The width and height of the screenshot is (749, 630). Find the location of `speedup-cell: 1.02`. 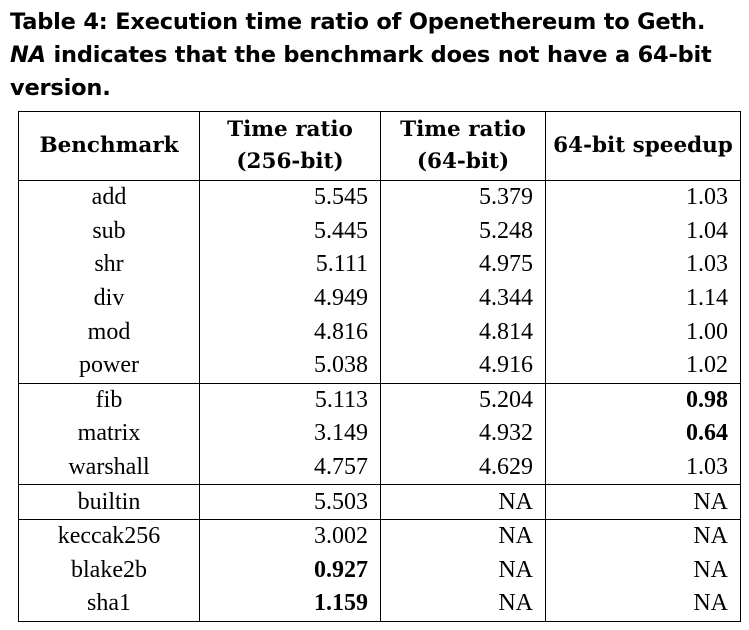

speedup-cell: 1.02 is located at coordinates (643, 366).